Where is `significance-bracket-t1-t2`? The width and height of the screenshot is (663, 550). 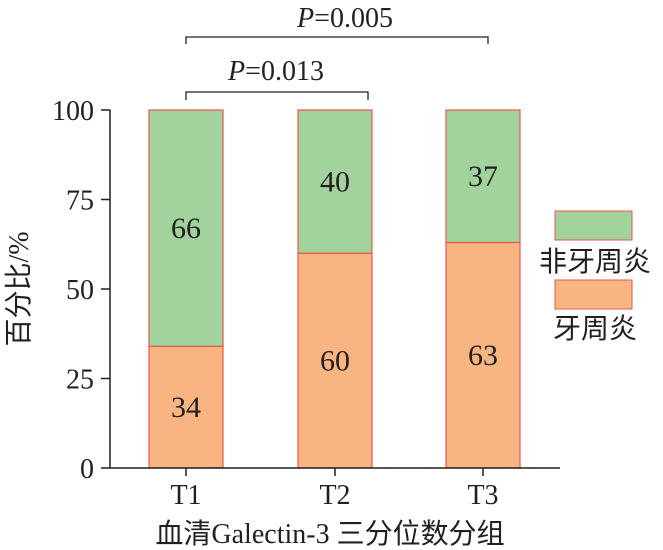
significance-bracket-t1-t2 is located at coordinates (277, 95).